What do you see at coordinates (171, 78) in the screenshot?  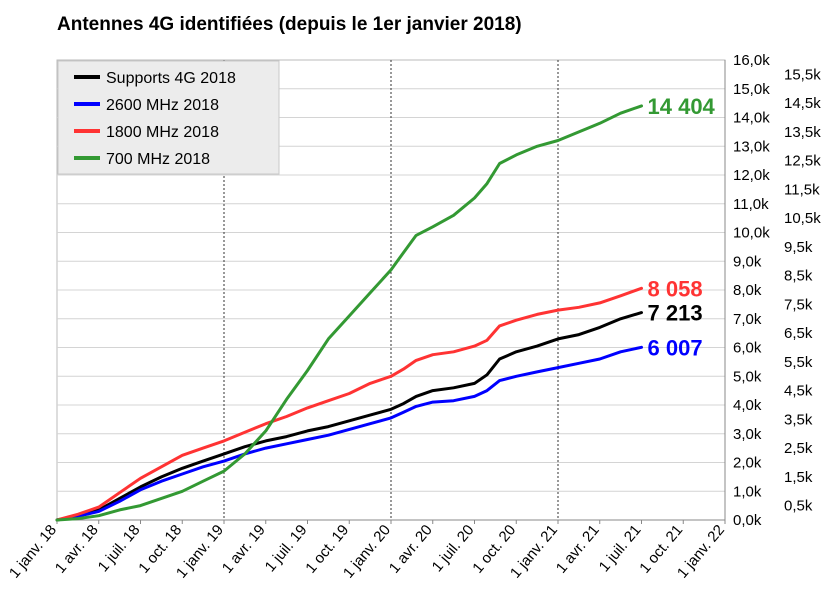 I see `legend-entry: Supports 4G 2018` at bounding box center [171, 78].